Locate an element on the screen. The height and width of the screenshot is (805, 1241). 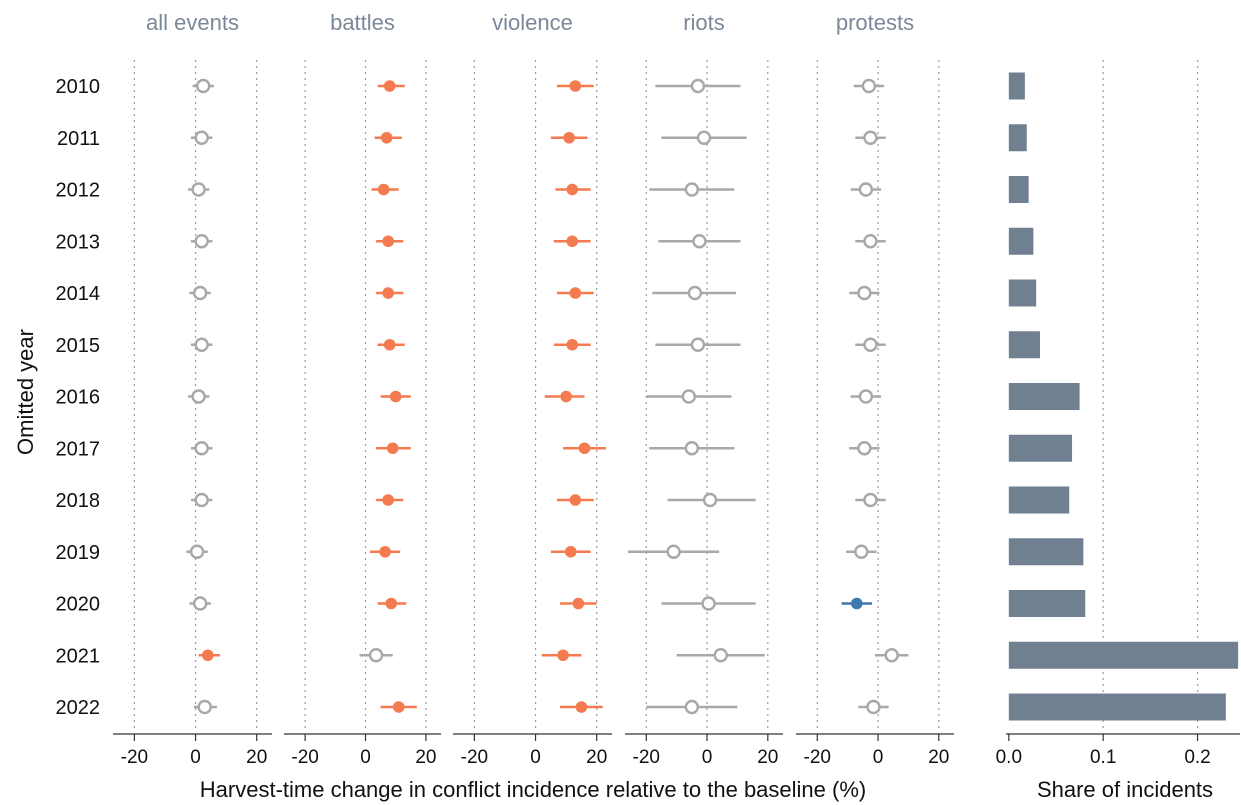
tick-label-riots-0: 0 is located at coordinates (707, 757).